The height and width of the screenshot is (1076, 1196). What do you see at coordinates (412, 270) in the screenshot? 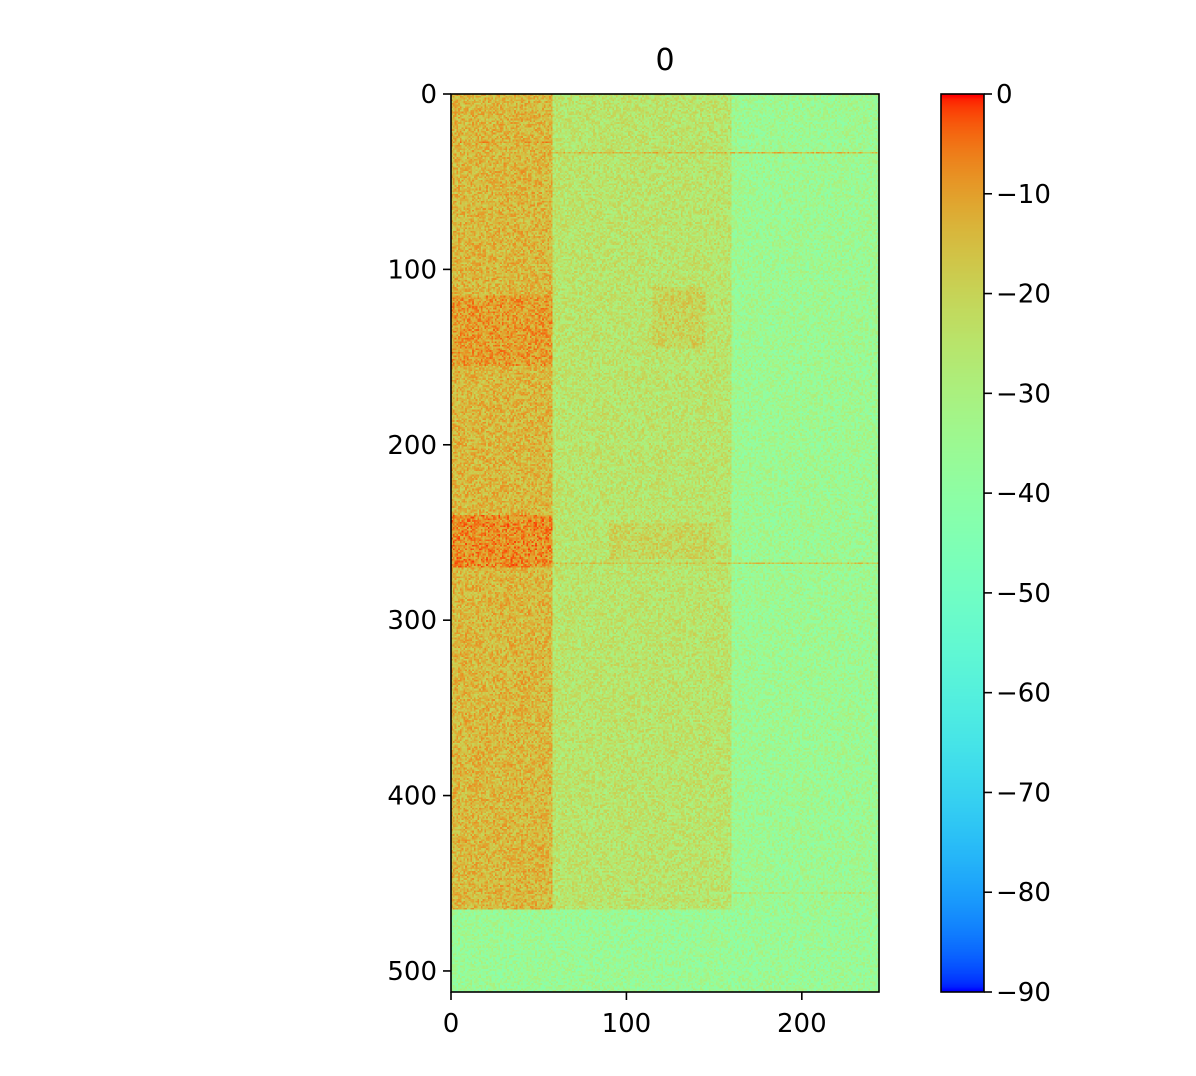
I see `y-tick-label: 100` at bounding box center [412, 270].